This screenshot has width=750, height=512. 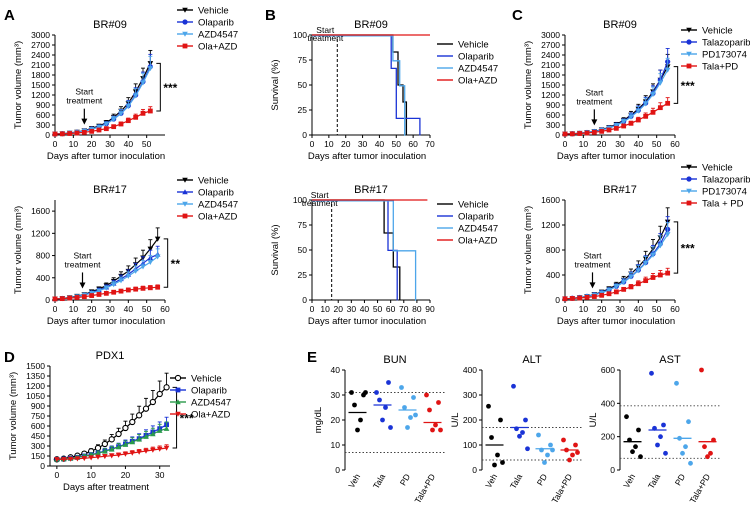 What do you see at coordinates (404, 309) in the screenshot?
I see `x-tick-label: 70` at bounding box center [404, 309].